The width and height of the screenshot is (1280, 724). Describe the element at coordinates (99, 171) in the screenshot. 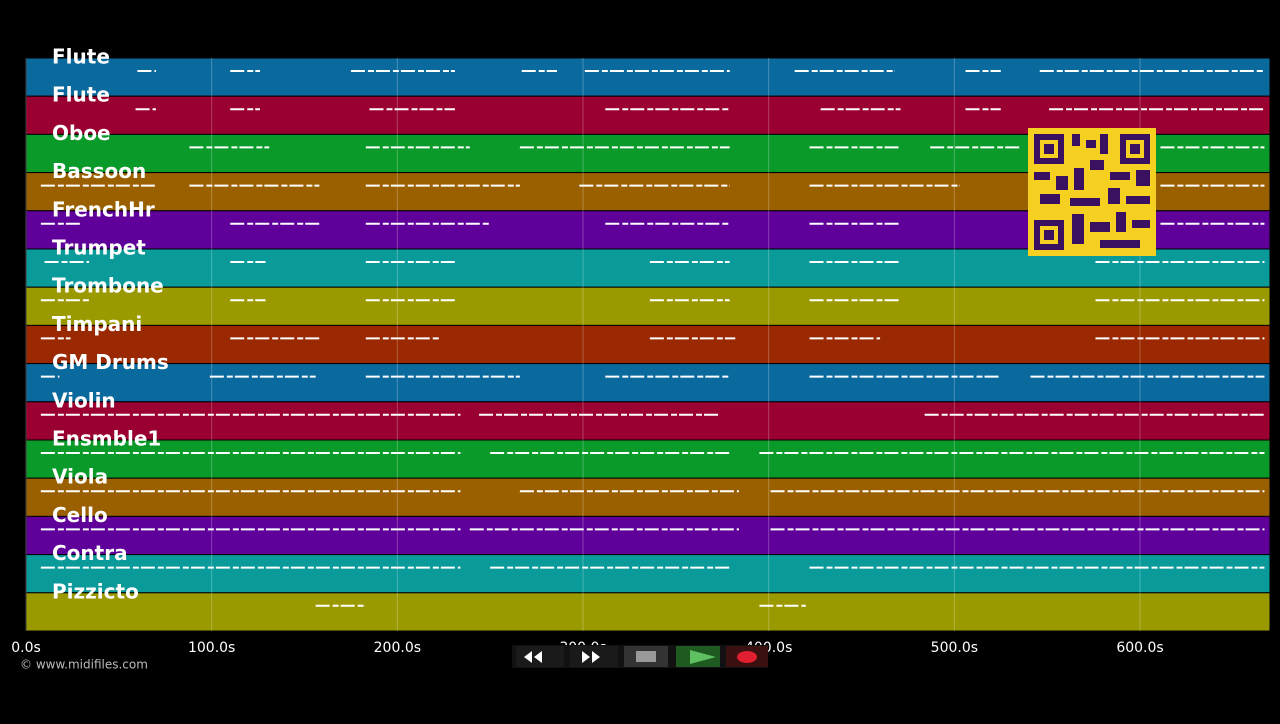

I see `track-name: Bassoon` at that location.